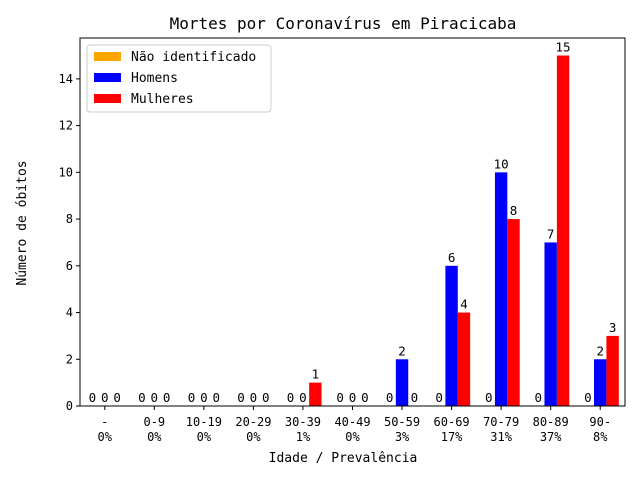 The width and height of the screenshot is (640, 485). I want to click on data-label: 1, so click(316, 374).